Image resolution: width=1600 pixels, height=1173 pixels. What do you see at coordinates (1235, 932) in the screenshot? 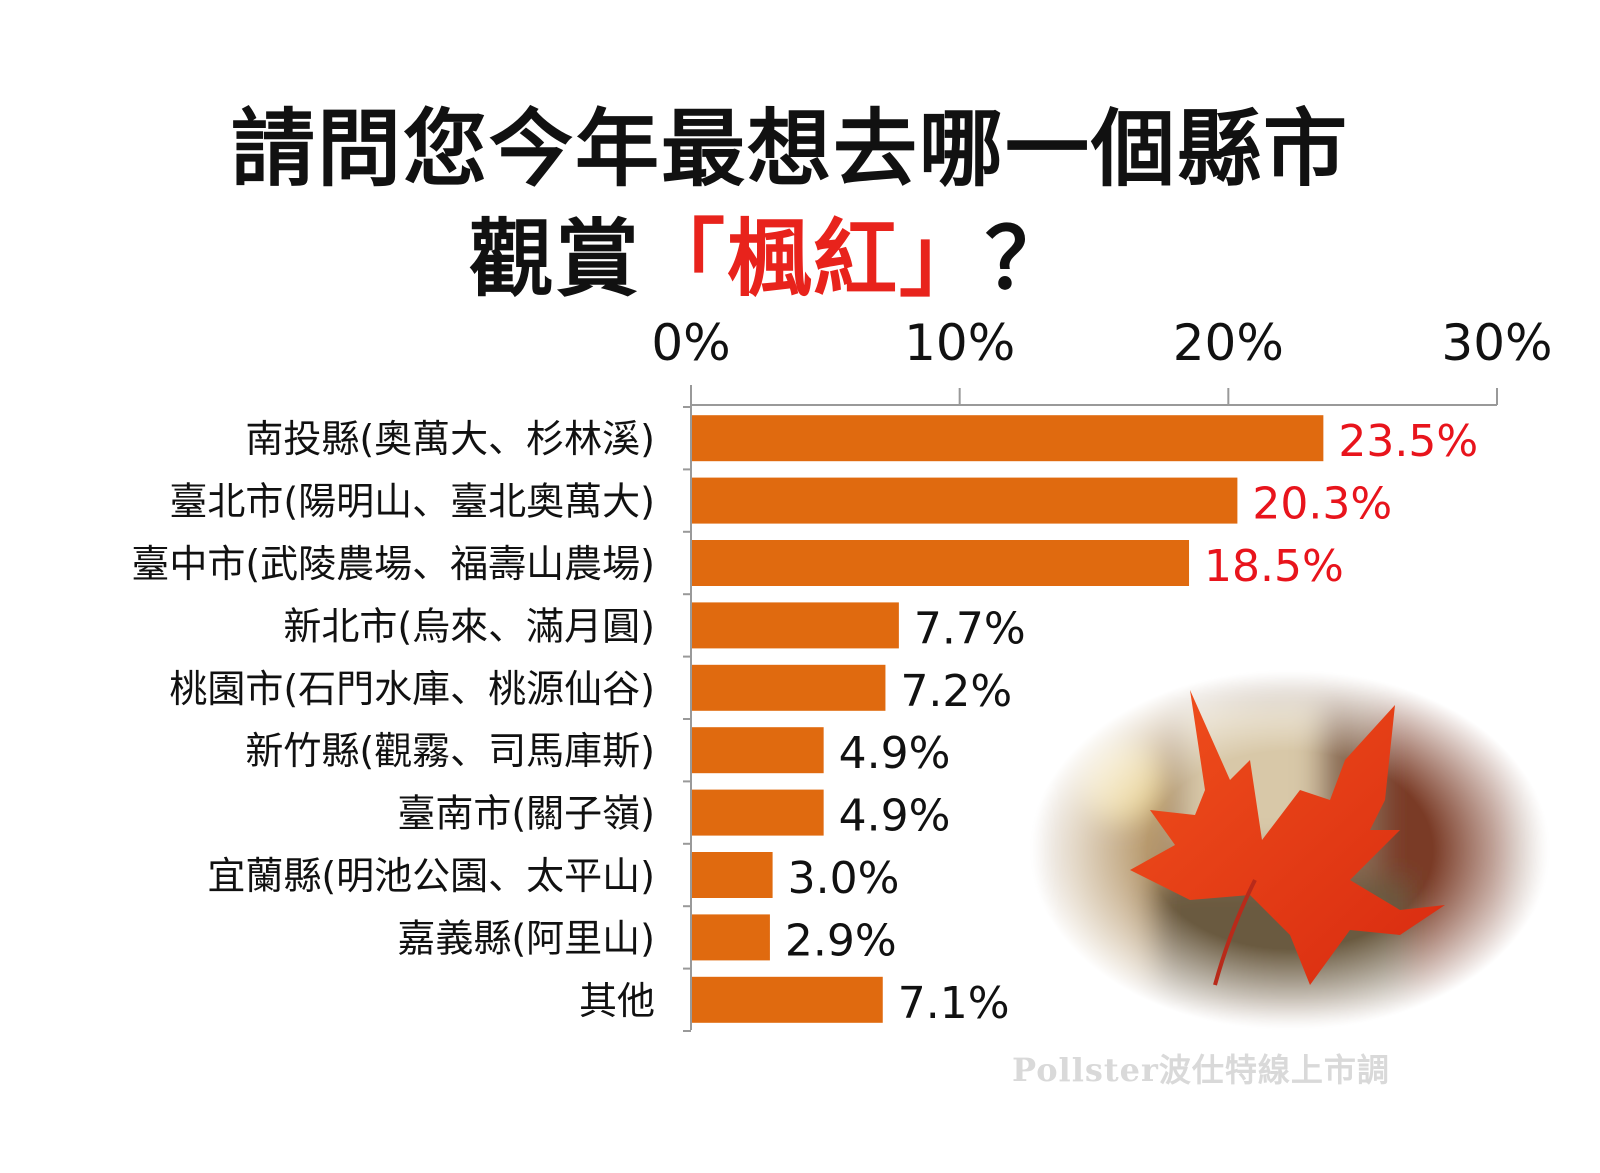
I see `maple-leaf-stem` at bounding box center [1235, 932].